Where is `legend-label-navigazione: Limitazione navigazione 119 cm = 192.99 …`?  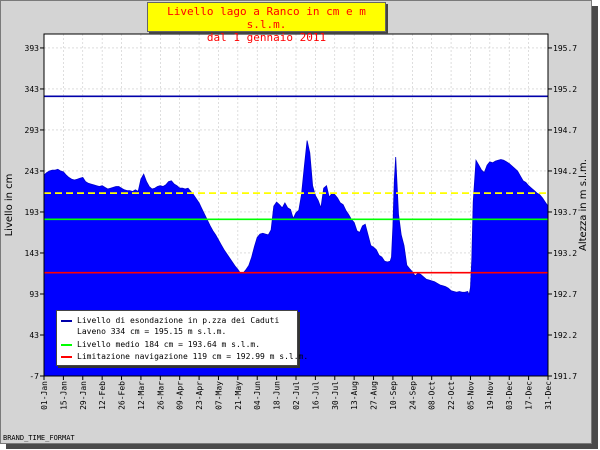 legend-label-navigazione: Limitazione navigazione 119 cm = 192.99 … is located at coordinates (193, 356).